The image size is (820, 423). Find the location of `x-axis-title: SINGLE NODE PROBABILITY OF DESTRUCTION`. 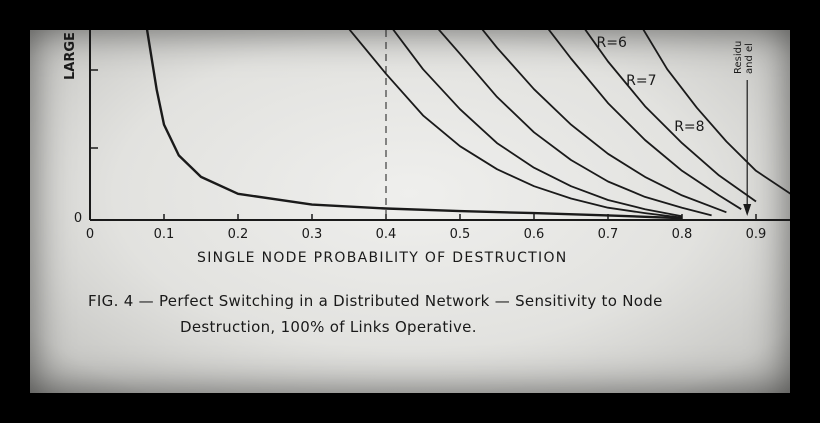

x-axis-title: SINGLE NODE PROBABILITY OF DESTRUCTION is located at coordinates (382, 258).